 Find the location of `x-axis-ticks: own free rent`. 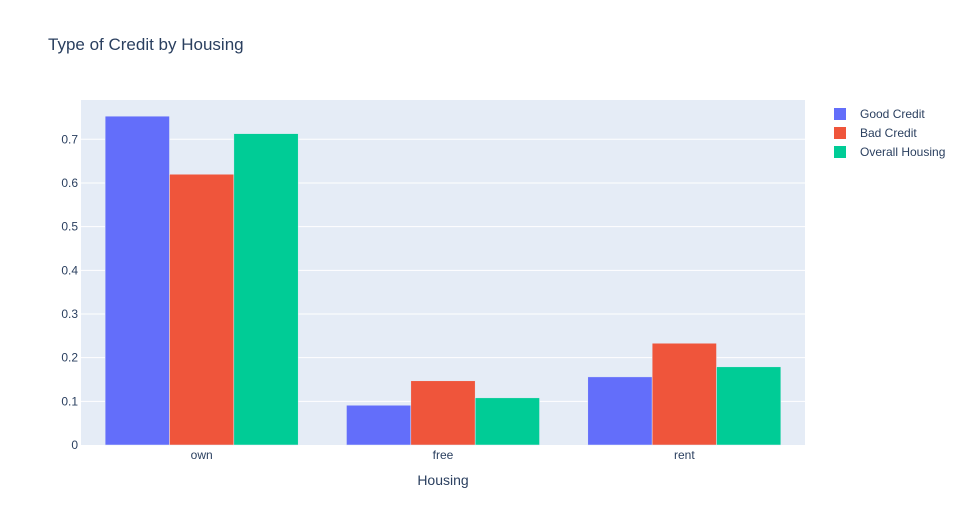

x-axis-ticks: own free rent is located at coordinates (443, 455).